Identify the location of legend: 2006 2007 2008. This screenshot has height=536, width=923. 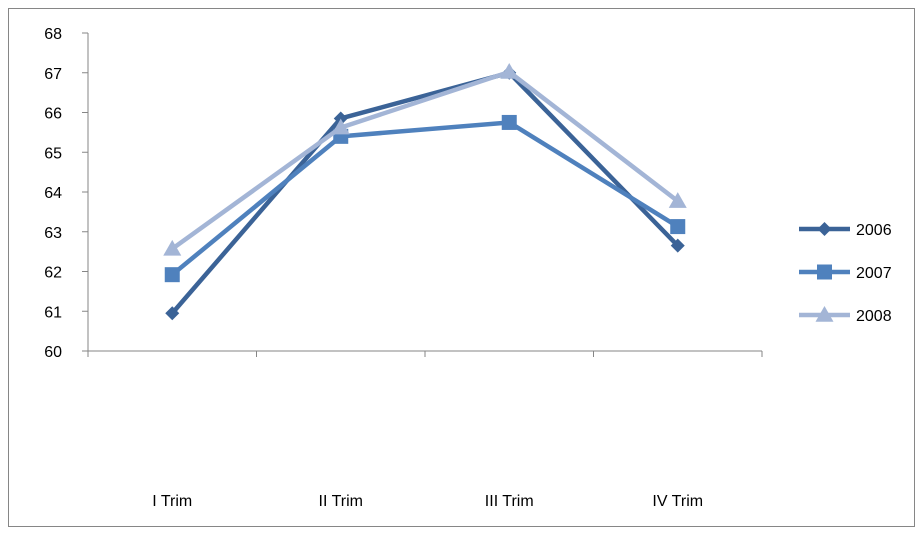
(845, 273).